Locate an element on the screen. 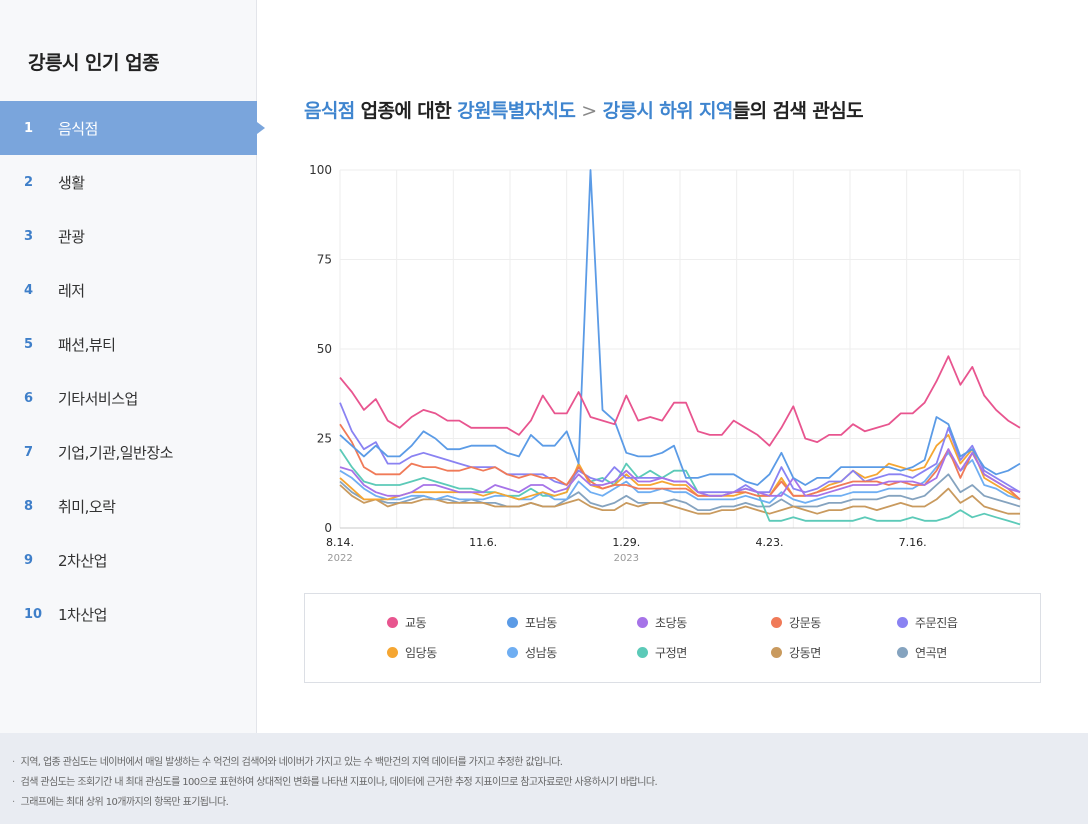 Image resolution: width=1088 pixels, height=824 pixels. menu-item-label: 레저 is located at coordinates (71, 290).